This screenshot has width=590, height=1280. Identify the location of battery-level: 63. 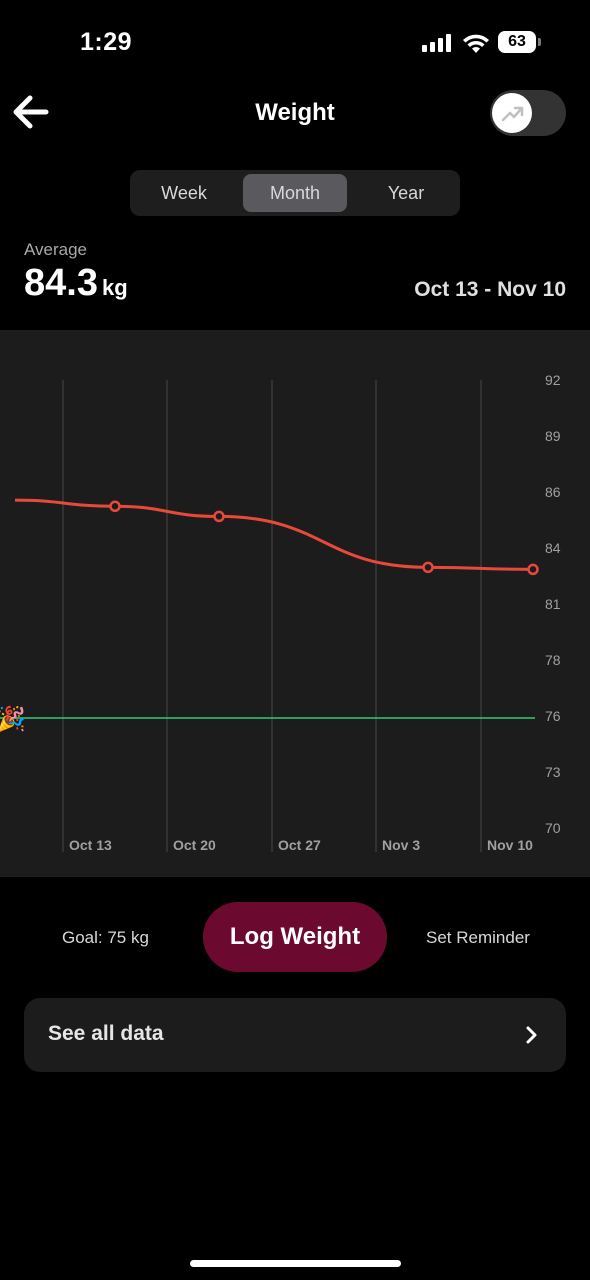
(517, 42).